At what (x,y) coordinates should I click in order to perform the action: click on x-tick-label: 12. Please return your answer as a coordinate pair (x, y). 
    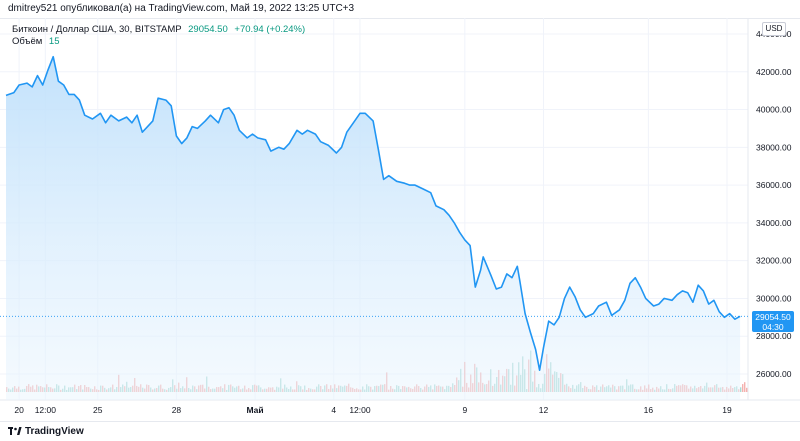
    Looking at the image, I should click on (544, 410).